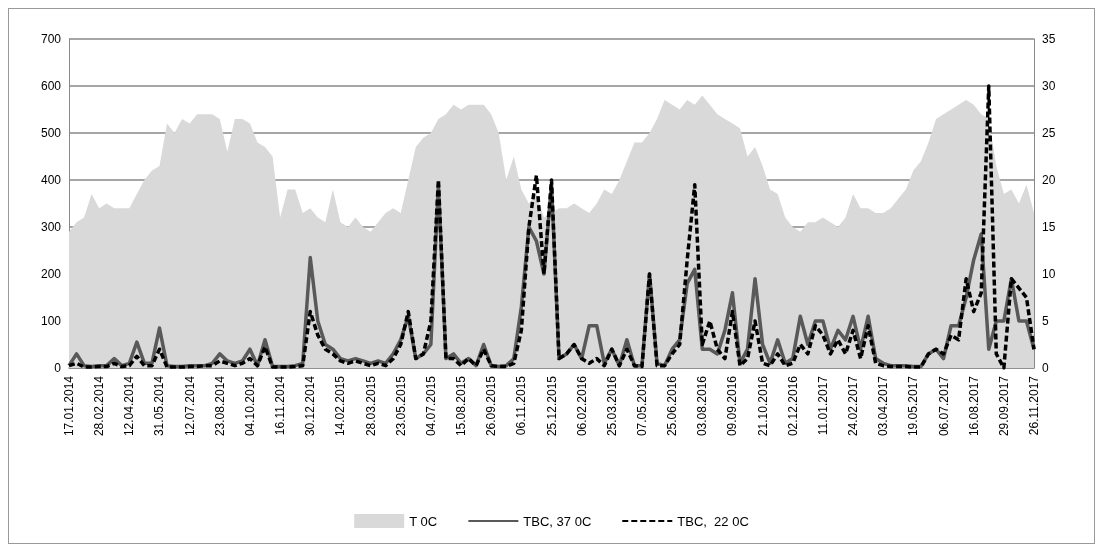 This screenshot has width=1107, height=554. Describe the element at coordinates (557, 521) in the screenshot. I see `legend-label: TBC, 37 0C` at that location.